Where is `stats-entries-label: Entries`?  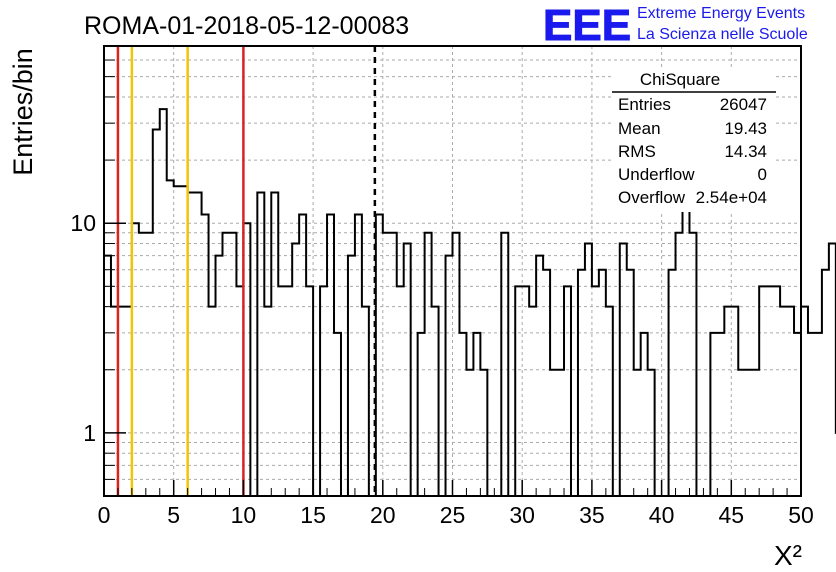 stats-entries-label: Entries is located at coordinates (644, 104).